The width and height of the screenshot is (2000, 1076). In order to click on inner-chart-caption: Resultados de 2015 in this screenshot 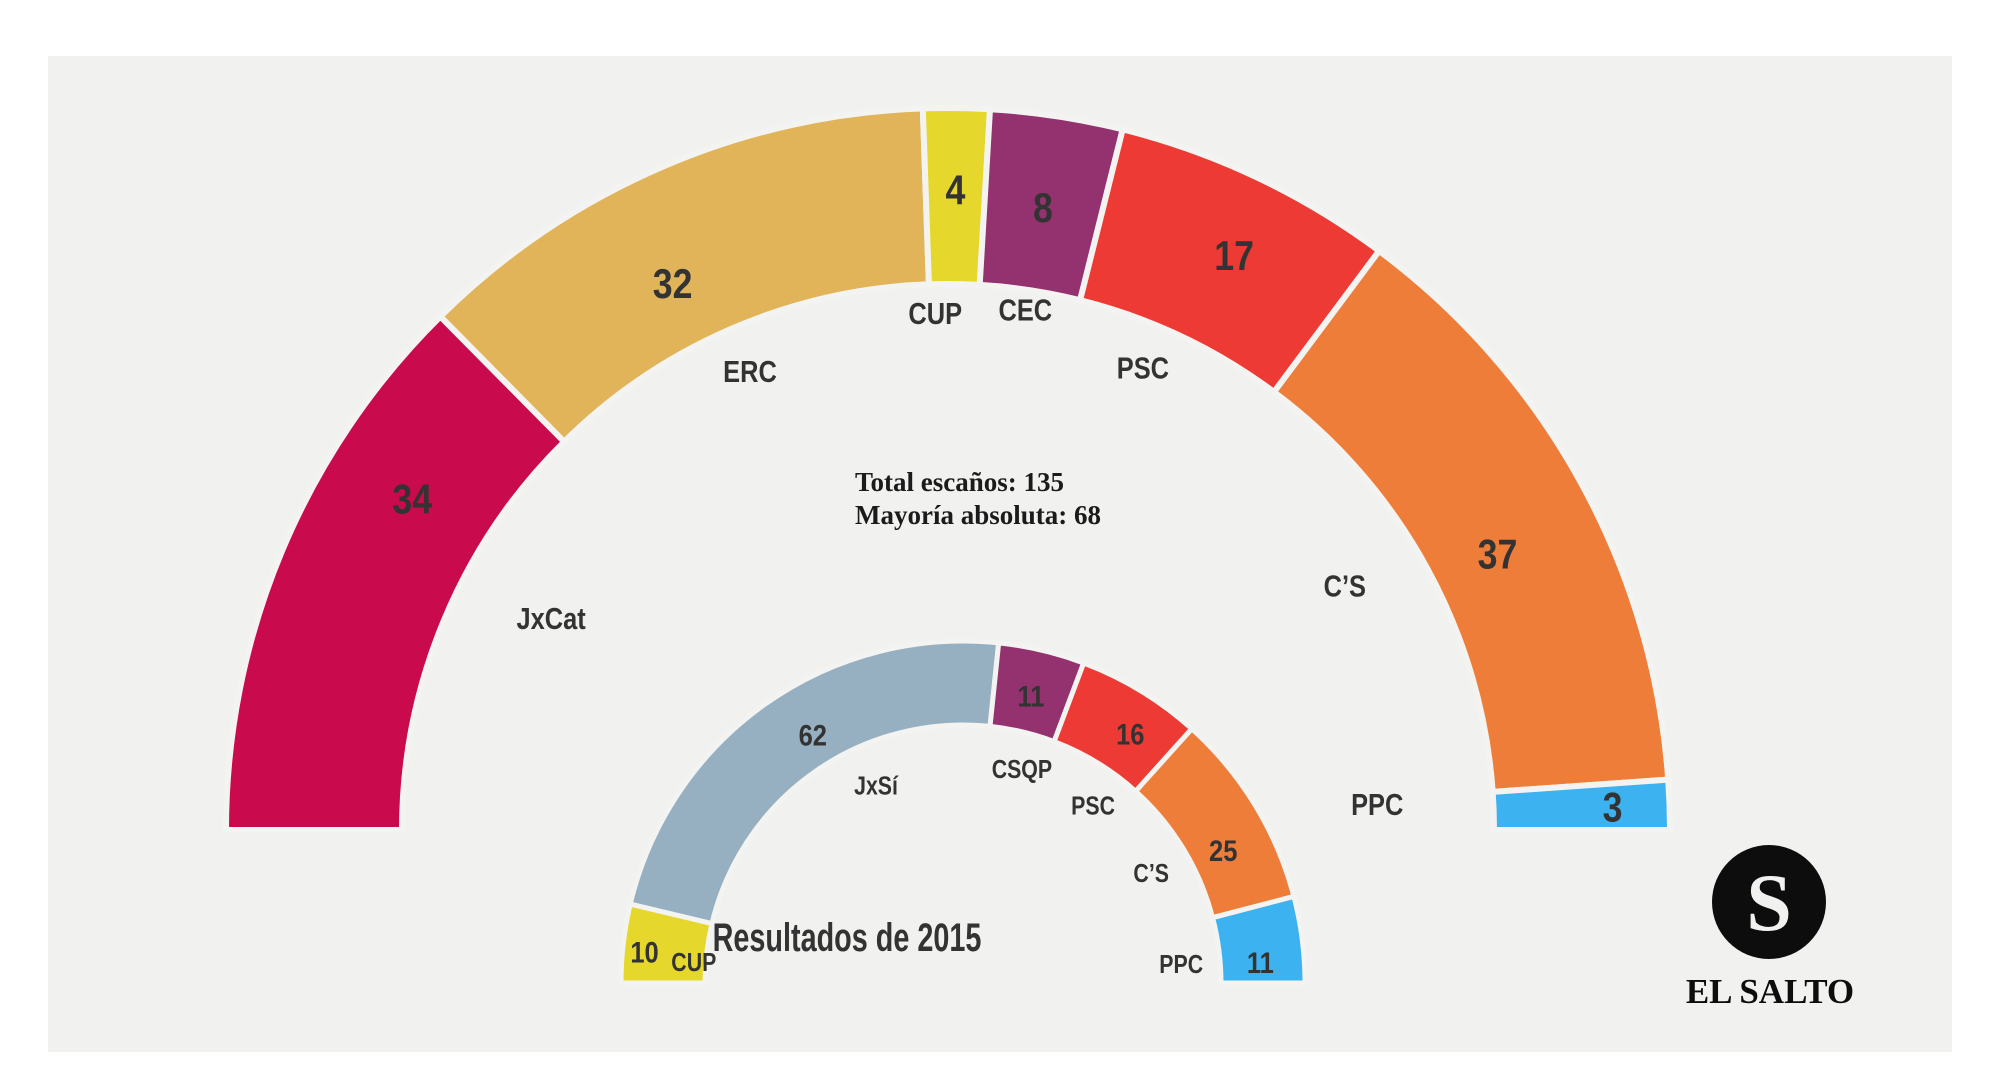, I will do `click(847, 937)`.